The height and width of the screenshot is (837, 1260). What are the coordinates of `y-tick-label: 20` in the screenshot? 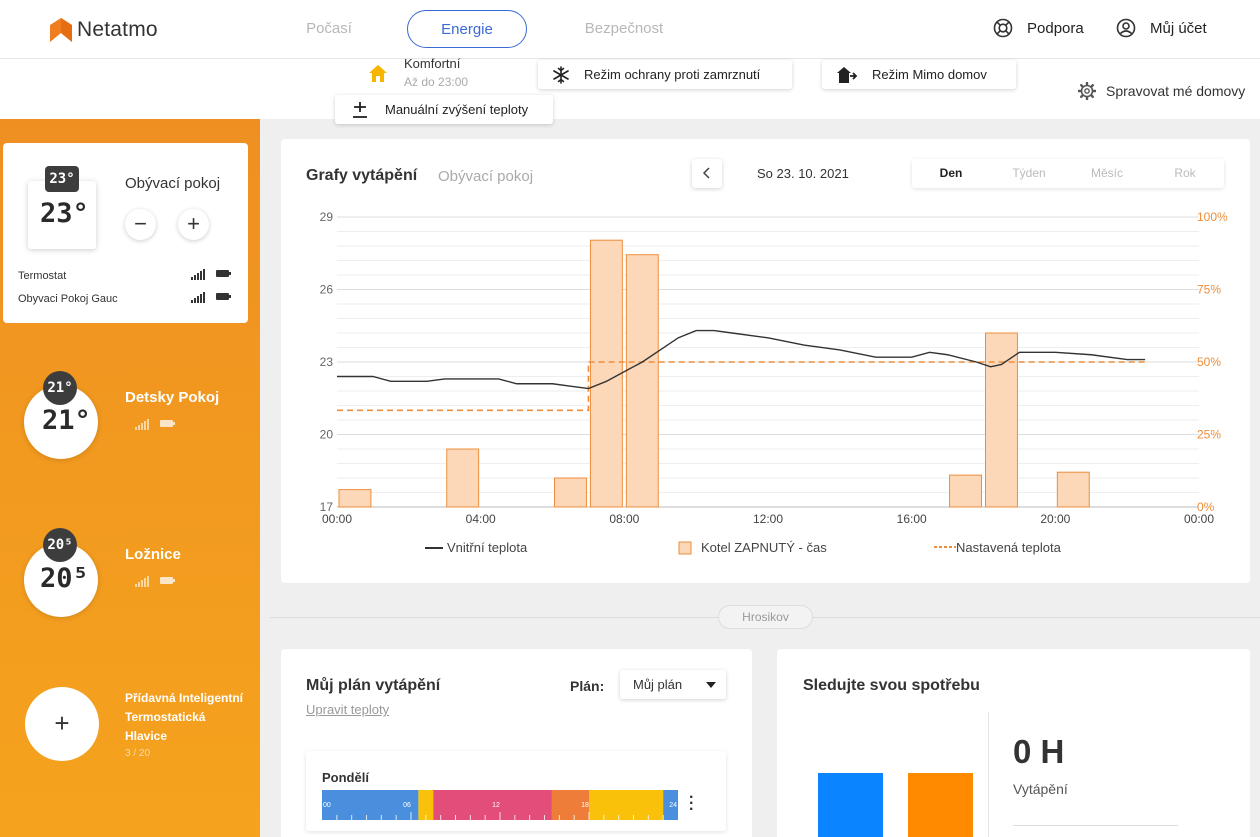 It's located at (327, 435).